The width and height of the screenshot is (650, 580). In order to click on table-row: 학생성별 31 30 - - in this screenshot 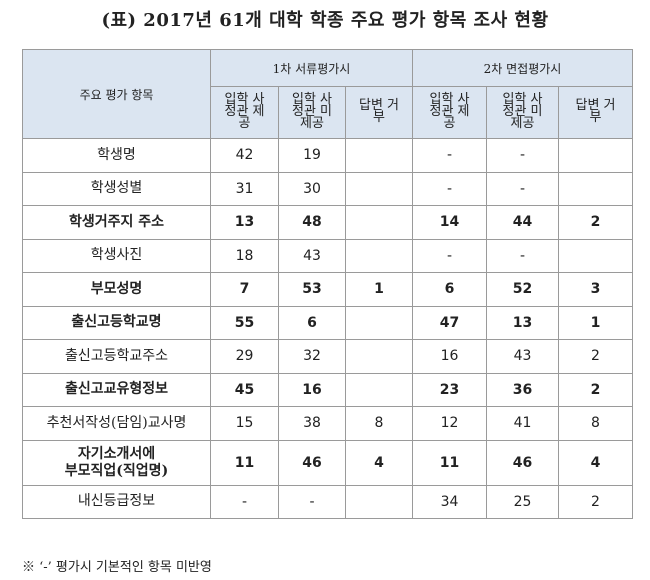, I will do `click(327, 188)`.